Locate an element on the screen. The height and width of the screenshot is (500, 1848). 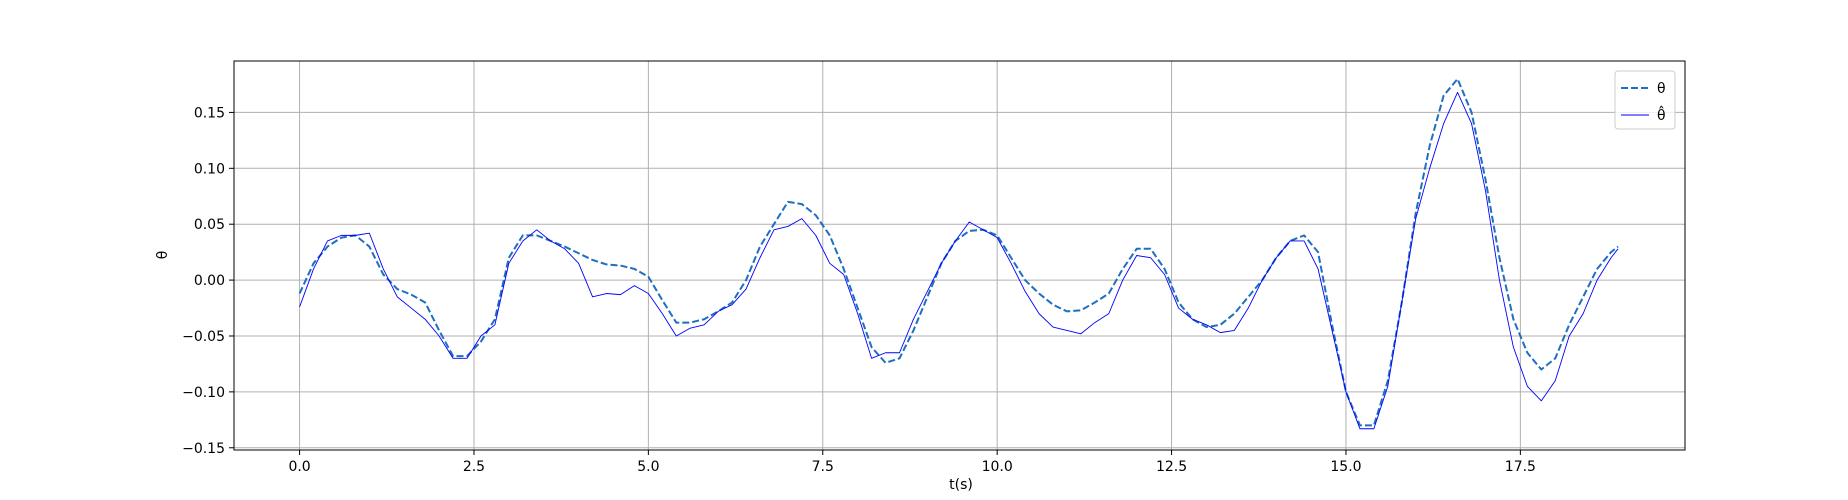
y-tick-label: −0.10 is located at coordinates (203, 393).